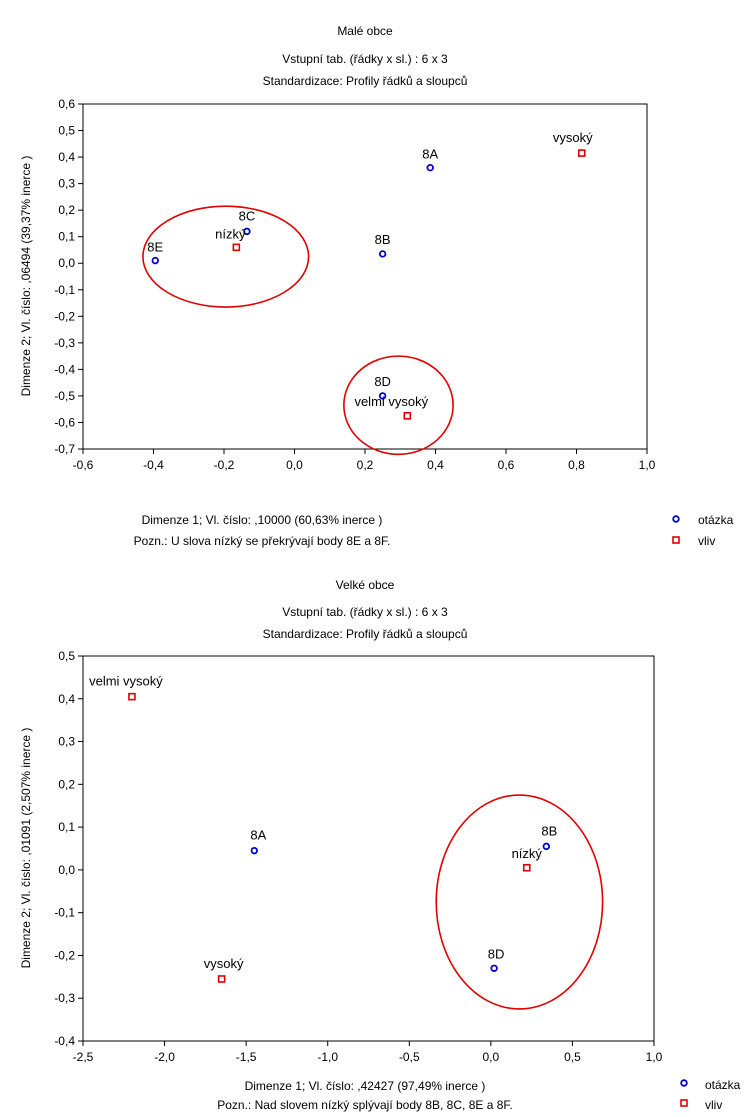 Image resolution: width=750 pixels, height=1117 pixels. Describe the element at coordinates (576, 465) in the screenshot. I see `x-tick-label: 0,8` at that location.